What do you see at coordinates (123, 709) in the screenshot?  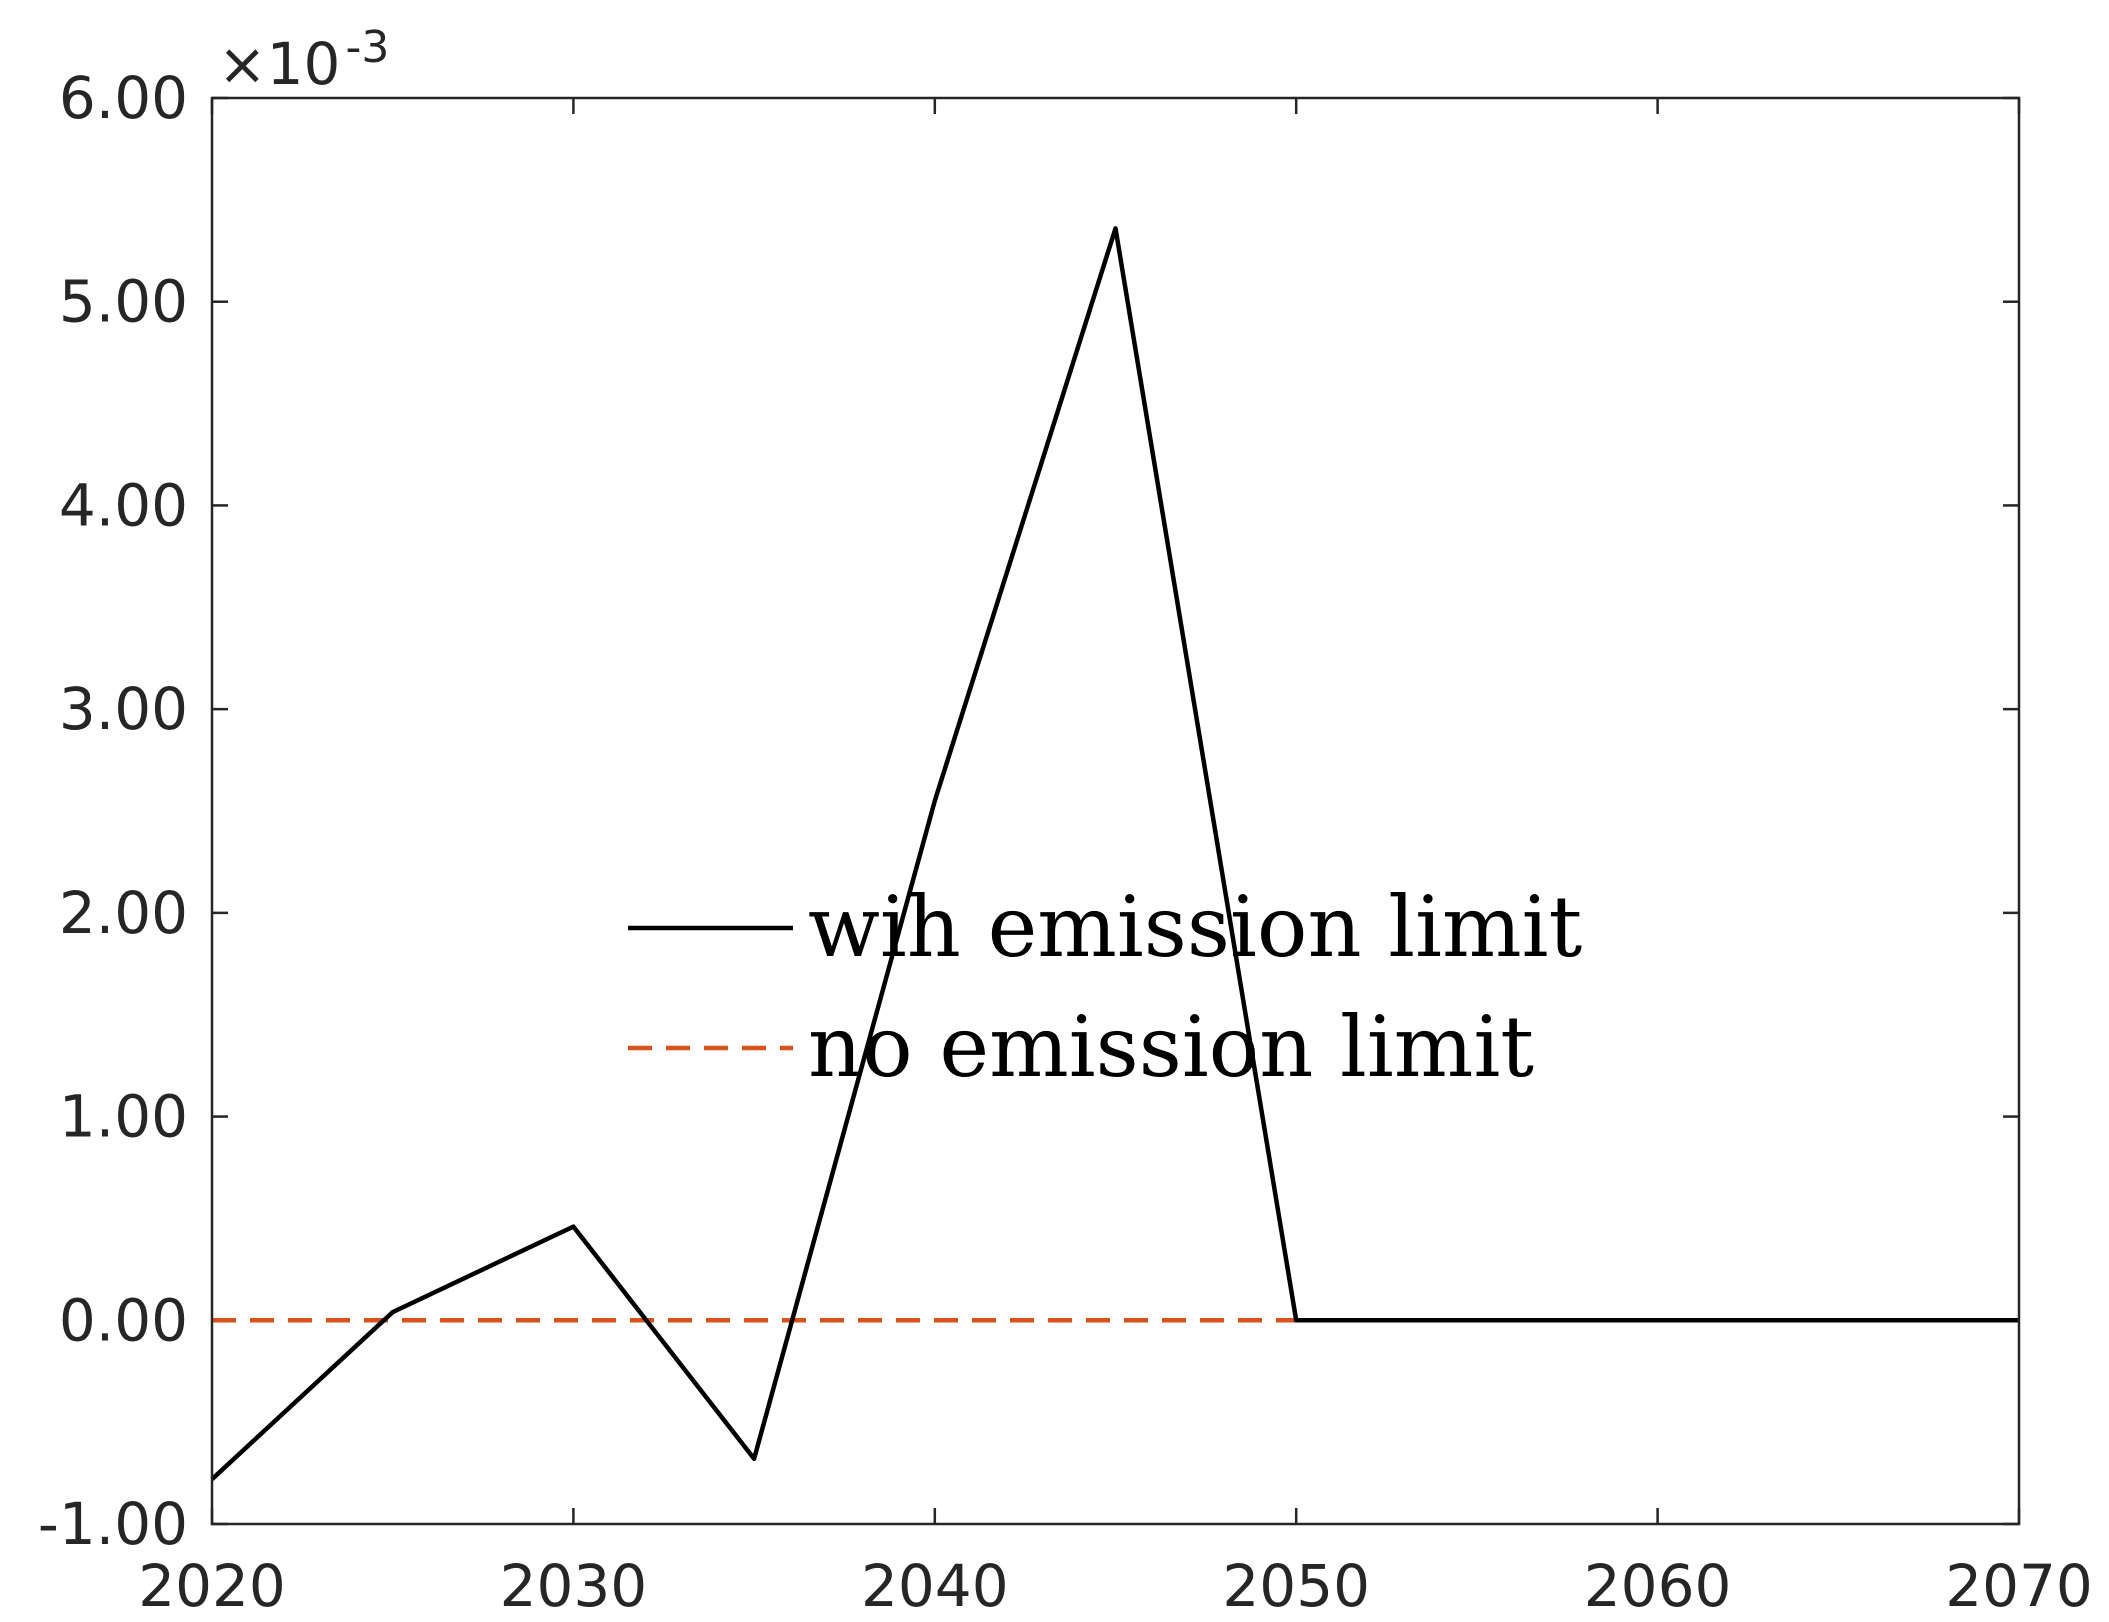 I see `y-tick-label: 3.00` at bounding box center [123, 709].